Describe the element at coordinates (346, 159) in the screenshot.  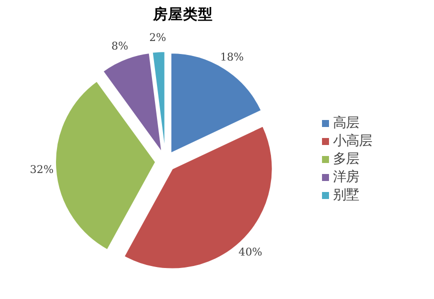
I see `legend-label: 多层` at that location.